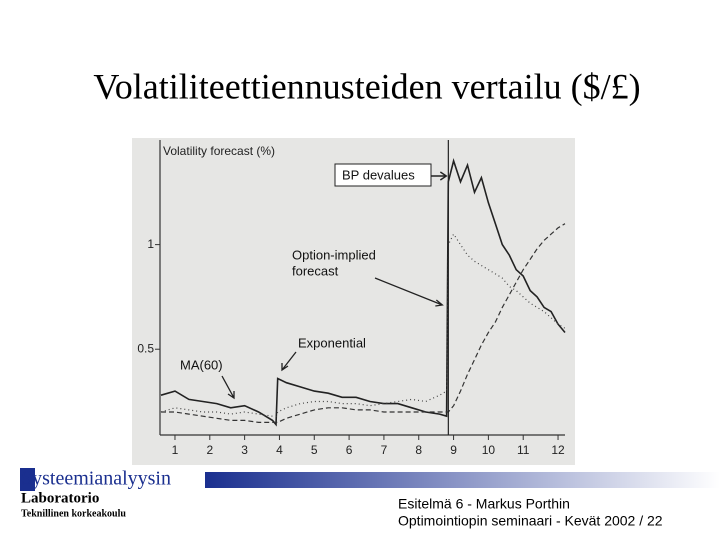  I want to click on x-tick-label: 6, so click(349, 450).